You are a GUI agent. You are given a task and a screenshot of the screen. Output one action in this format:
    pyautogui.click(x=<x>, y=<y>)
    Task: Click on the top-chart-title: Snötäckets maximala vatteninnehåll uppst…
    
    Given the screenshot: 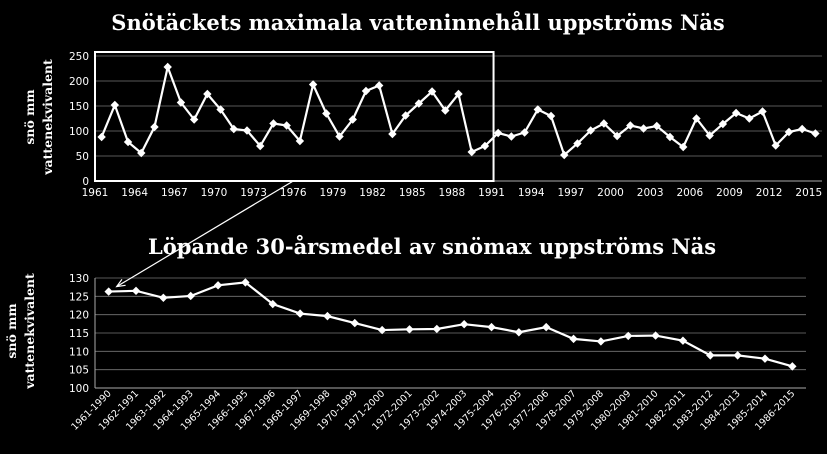 What is the action you would take?
    pyautogui.click(x=417, y=22)
    